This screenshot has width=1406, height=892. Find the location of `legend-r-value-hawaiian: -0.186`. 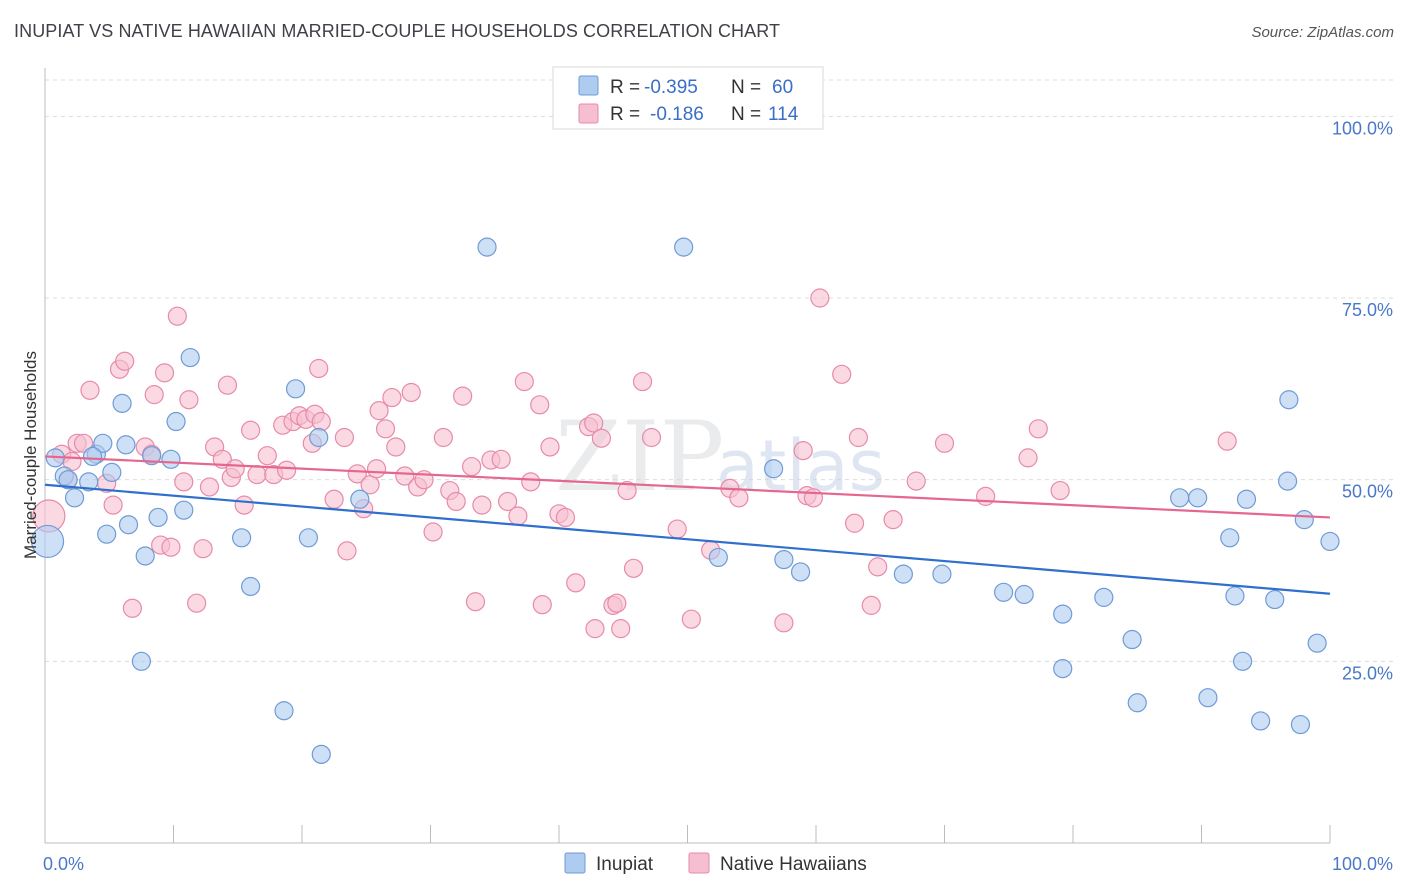

legend-r-value-hawaiian: -0.186 is located at coordinates (677, 114).